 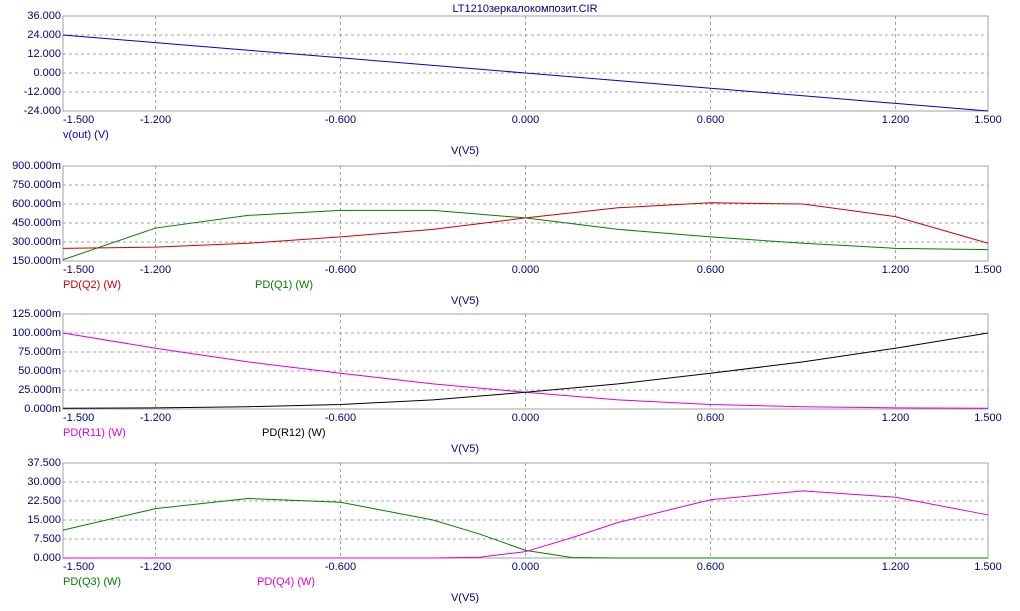 What do you see at coordinates (36, 314) in the screenshot?
I see `y-tick-label: 125.000m` at bounding box center [36, 314].